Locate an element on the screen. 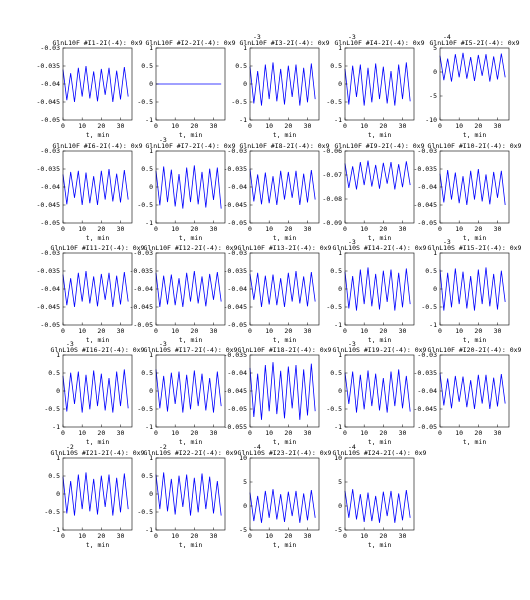 The height and width of the screenshot is (600, 530). y-tick-label: 5 is located at coordinates (340, 482).